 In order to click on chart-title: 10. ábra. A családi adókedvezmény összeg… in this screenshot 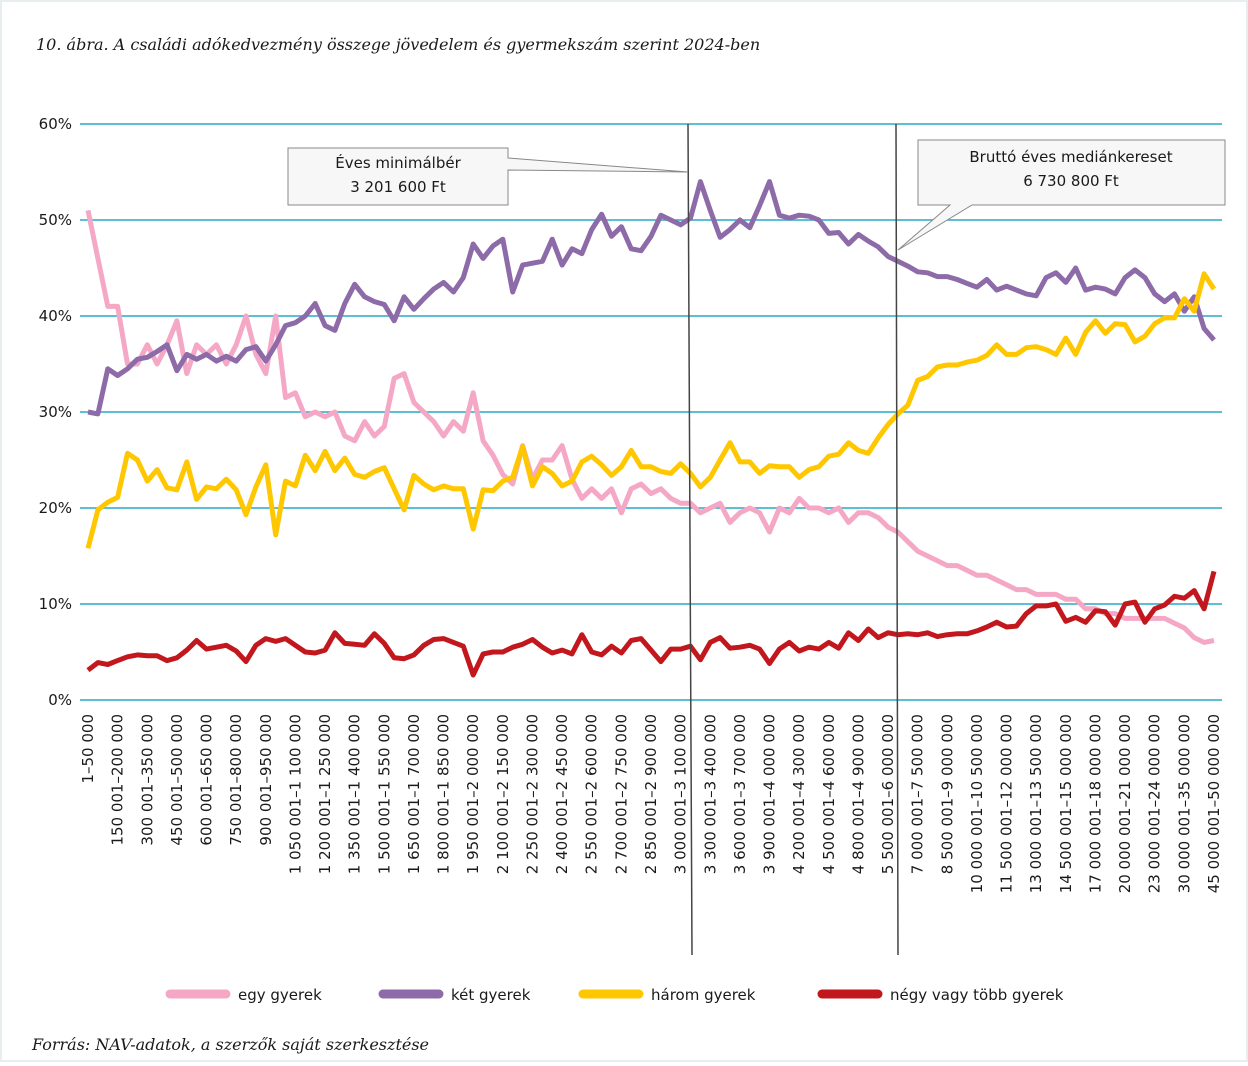, I will do `click(398, 44)`.